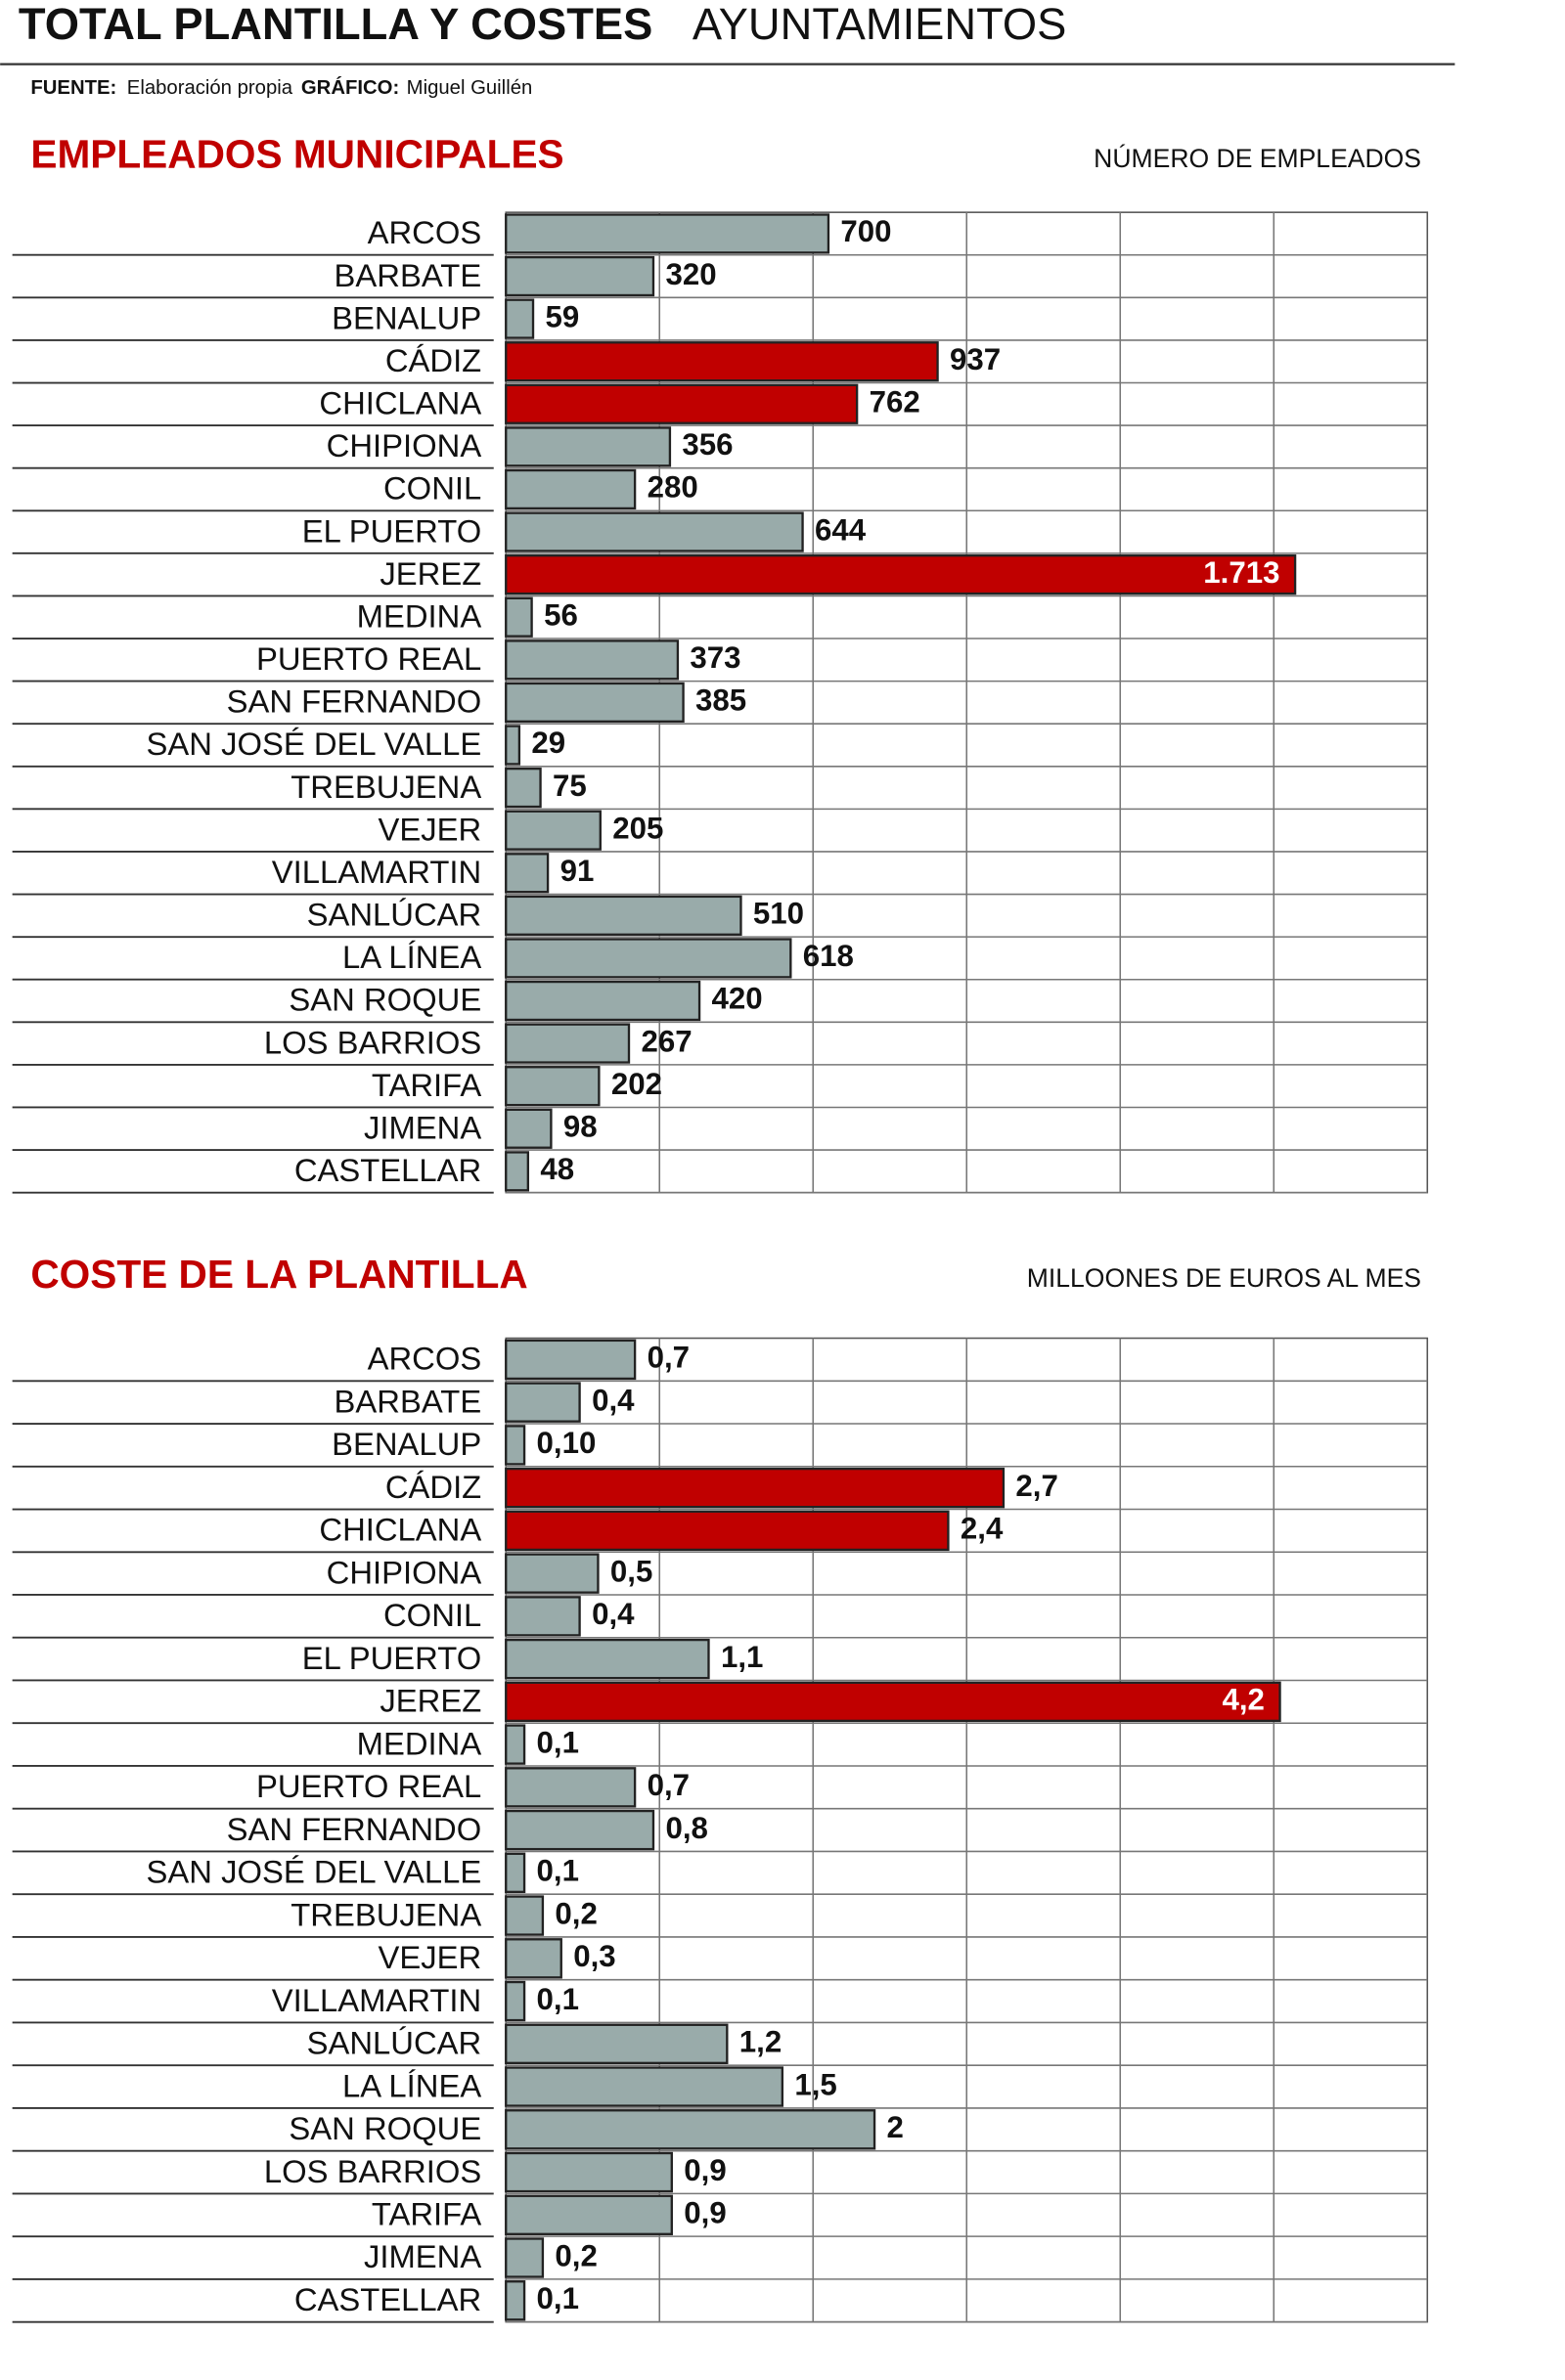 This screenshot has height=2380, width=1565. Describe the element at coordinates (580, 1127) in the screenshot. I see `value-label: 98` at that location.